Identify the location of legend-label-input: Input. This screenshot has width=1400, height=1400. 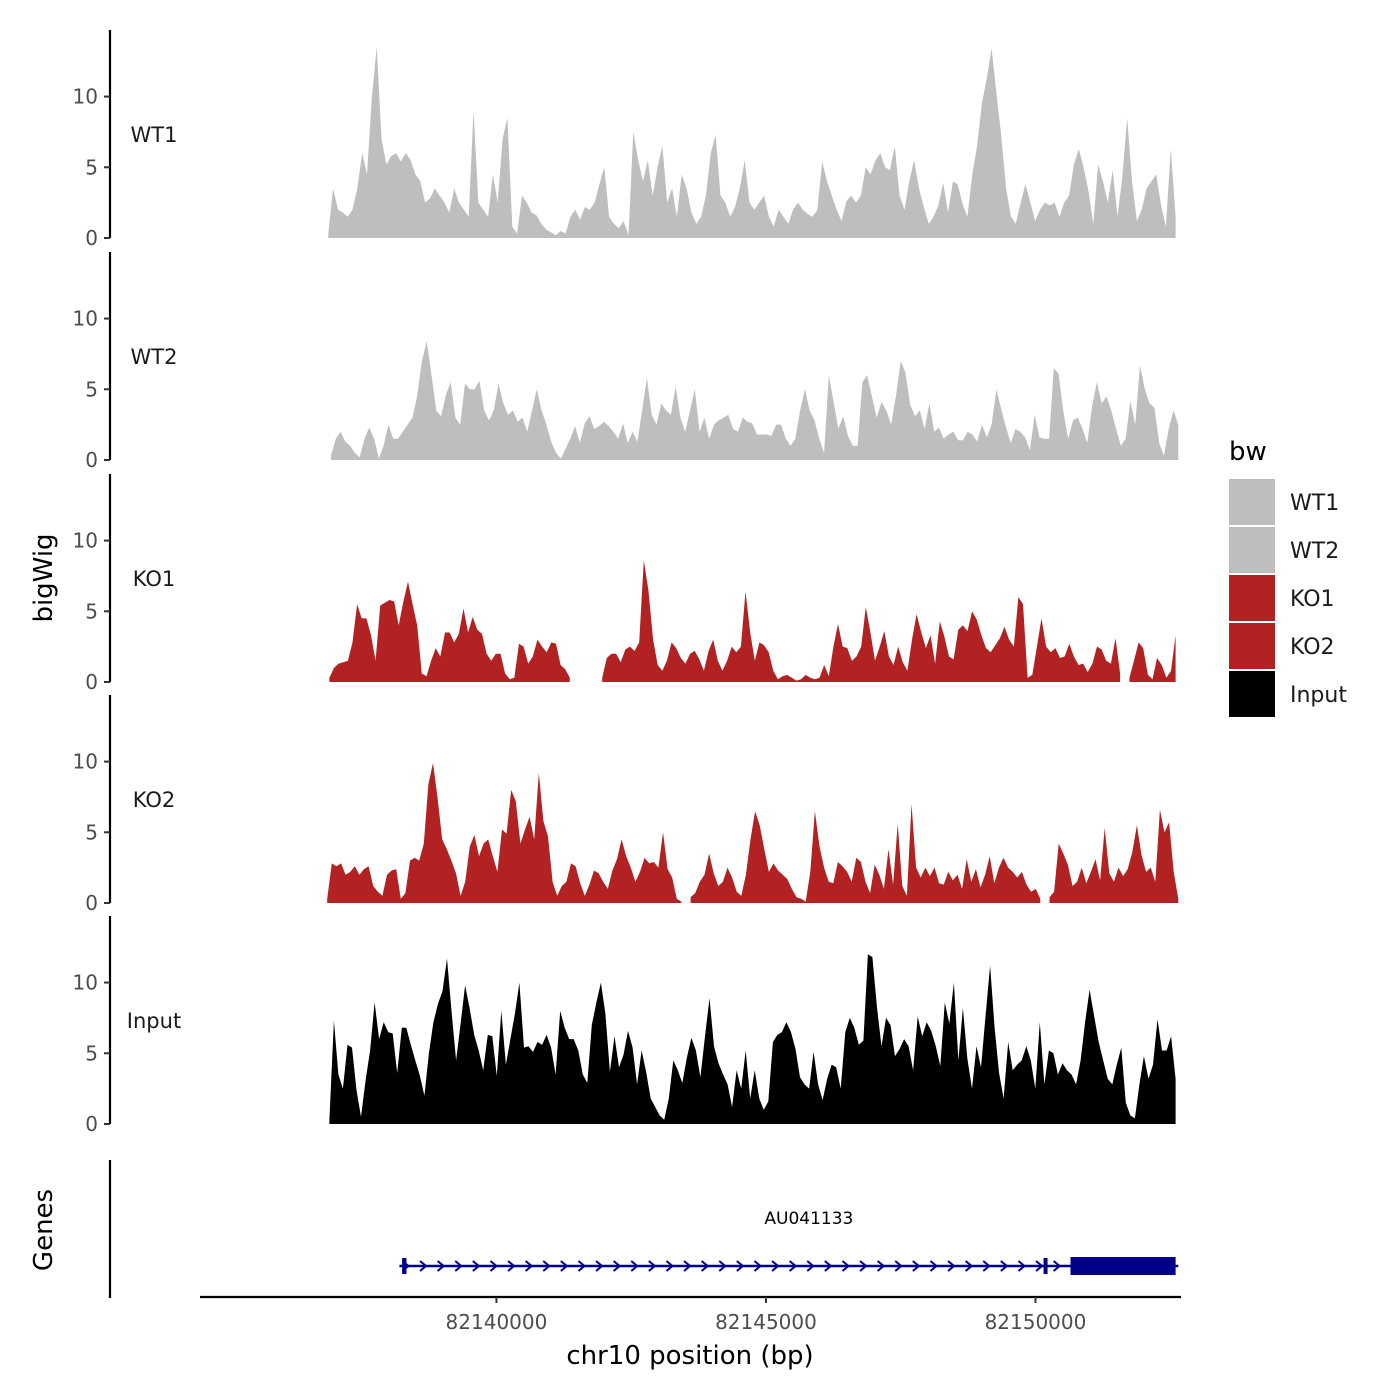
(1318, 695).